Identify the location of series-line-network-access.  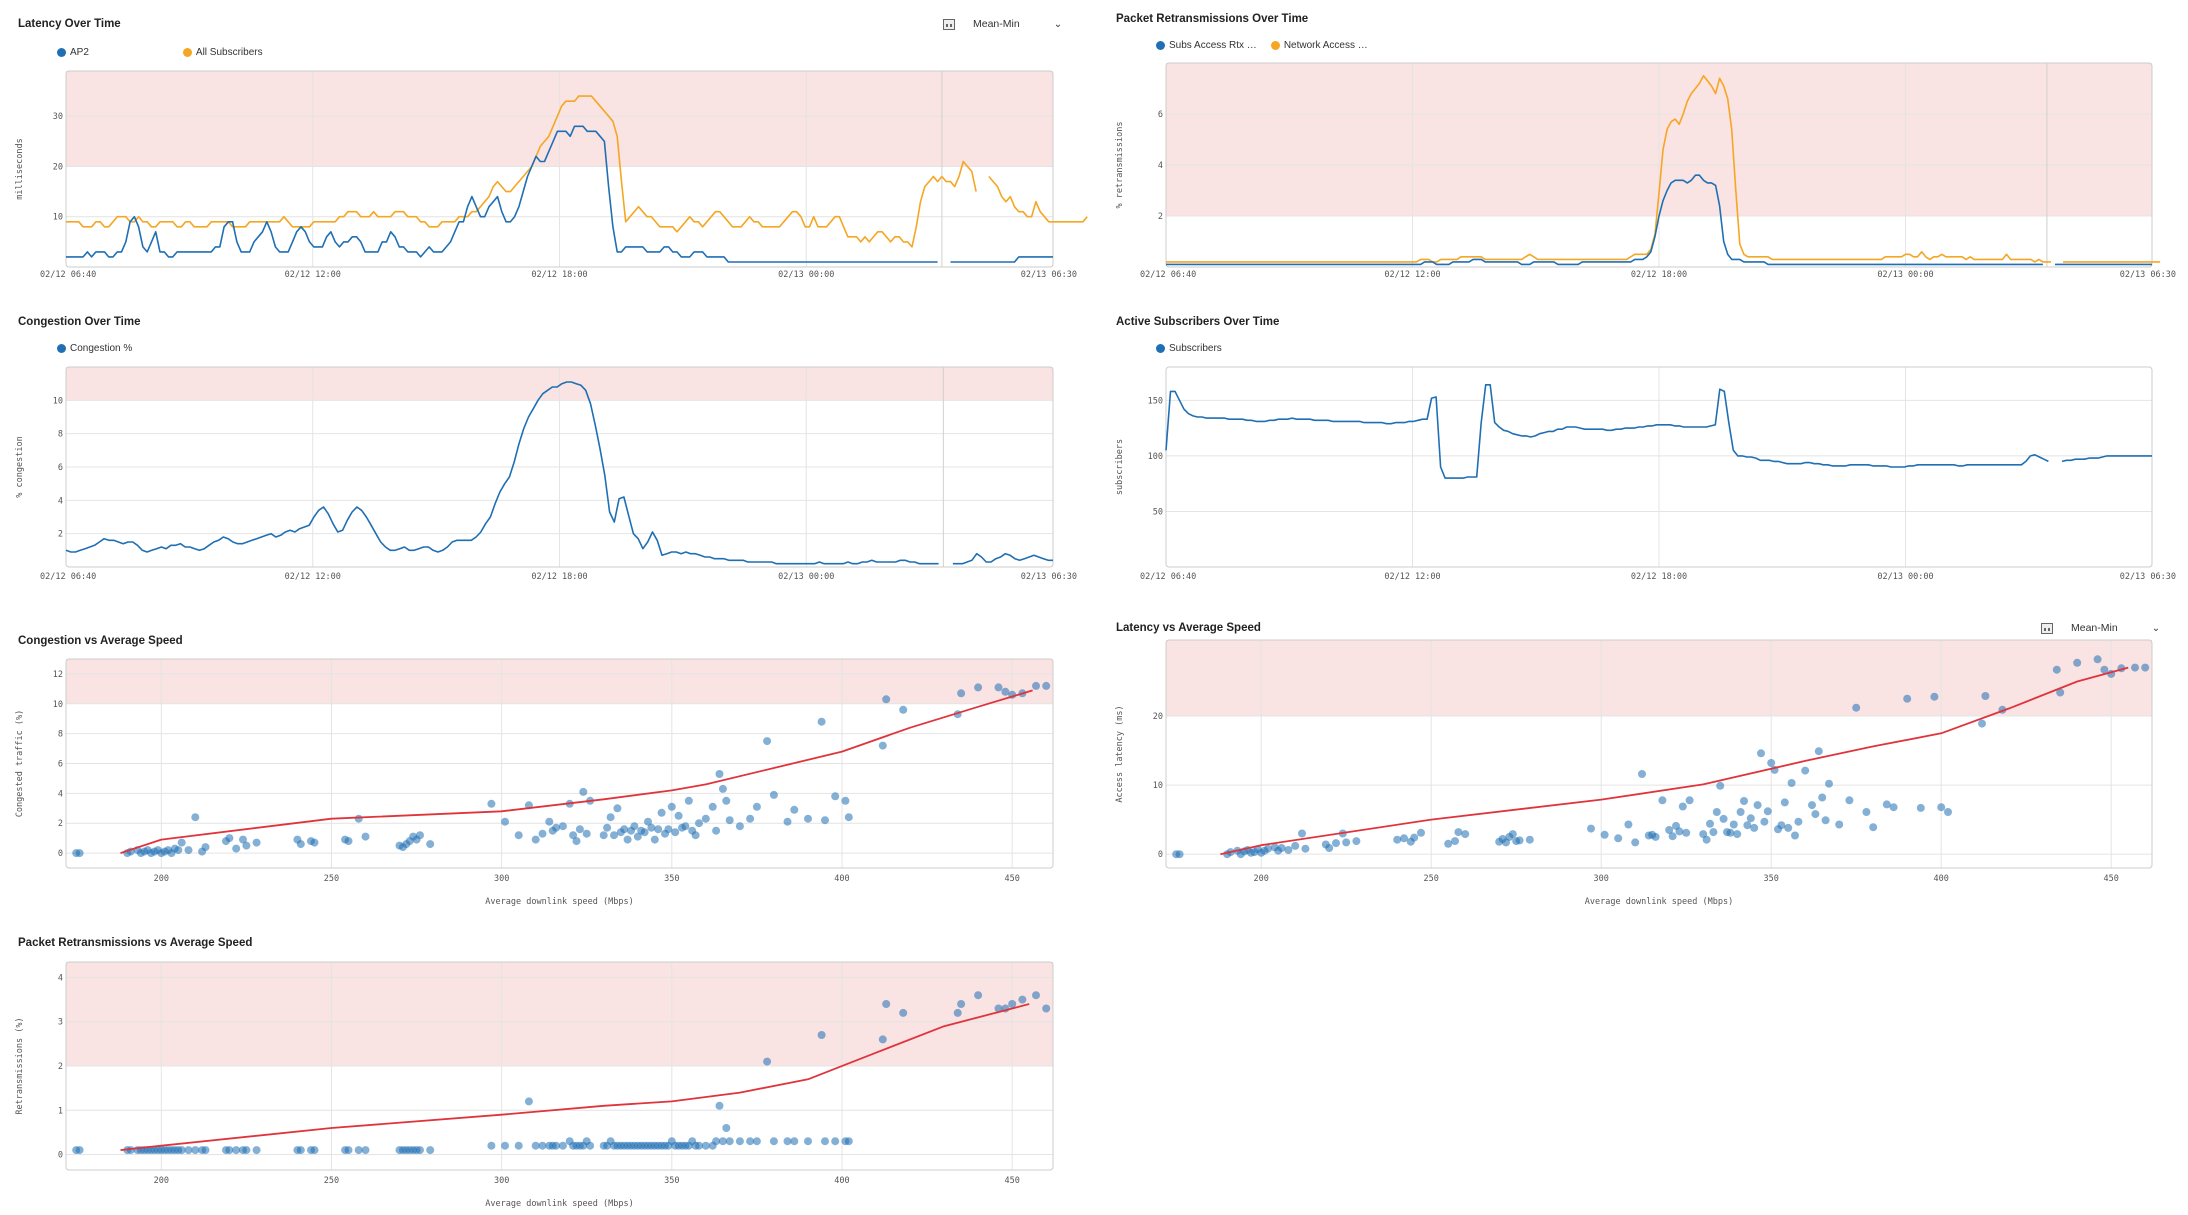
(1663, 169).